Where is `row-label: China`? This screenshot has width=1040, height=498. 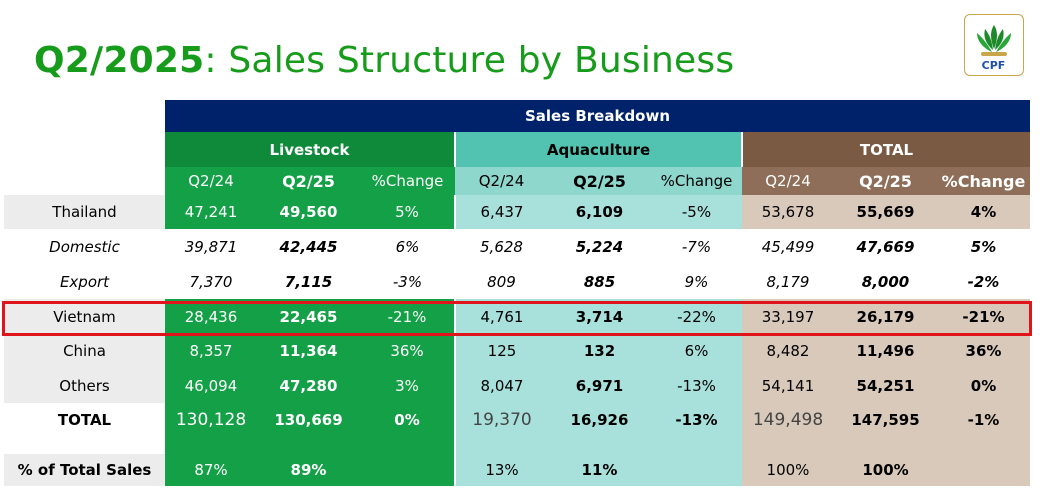
row-label: China is located at coordinates (84, 351).